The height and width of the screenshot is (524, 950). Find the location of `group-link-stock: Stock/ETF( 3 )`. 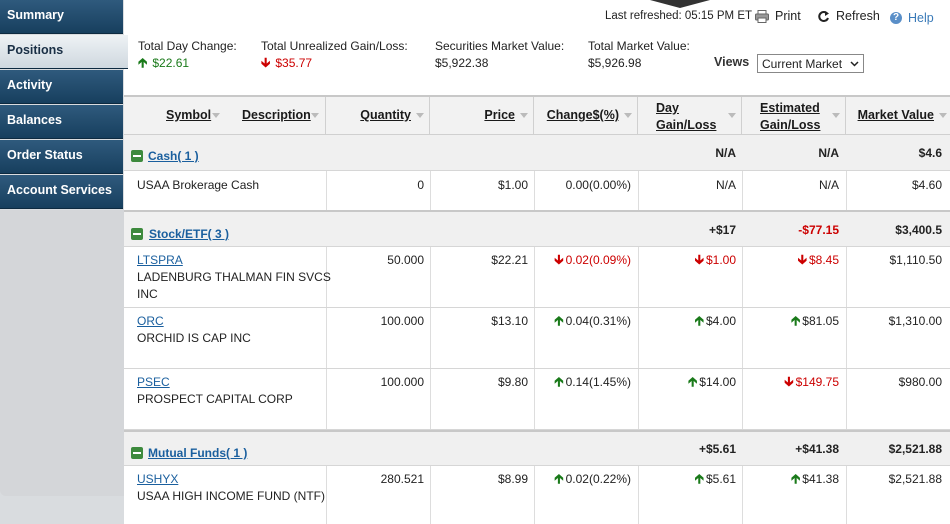

group-link-stock: Stock/ETF( 3 ) is located at coordinates (189, 234).